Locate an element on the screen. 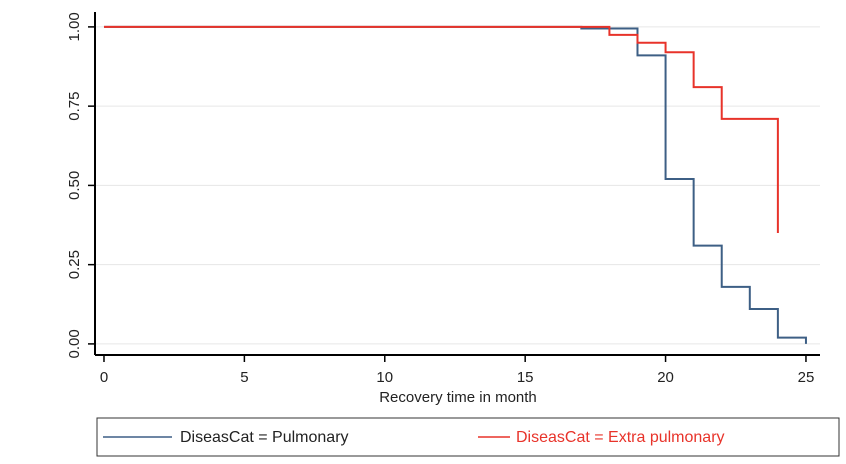  y-tick-label: 0.75 is located at coordinates (74, 106).